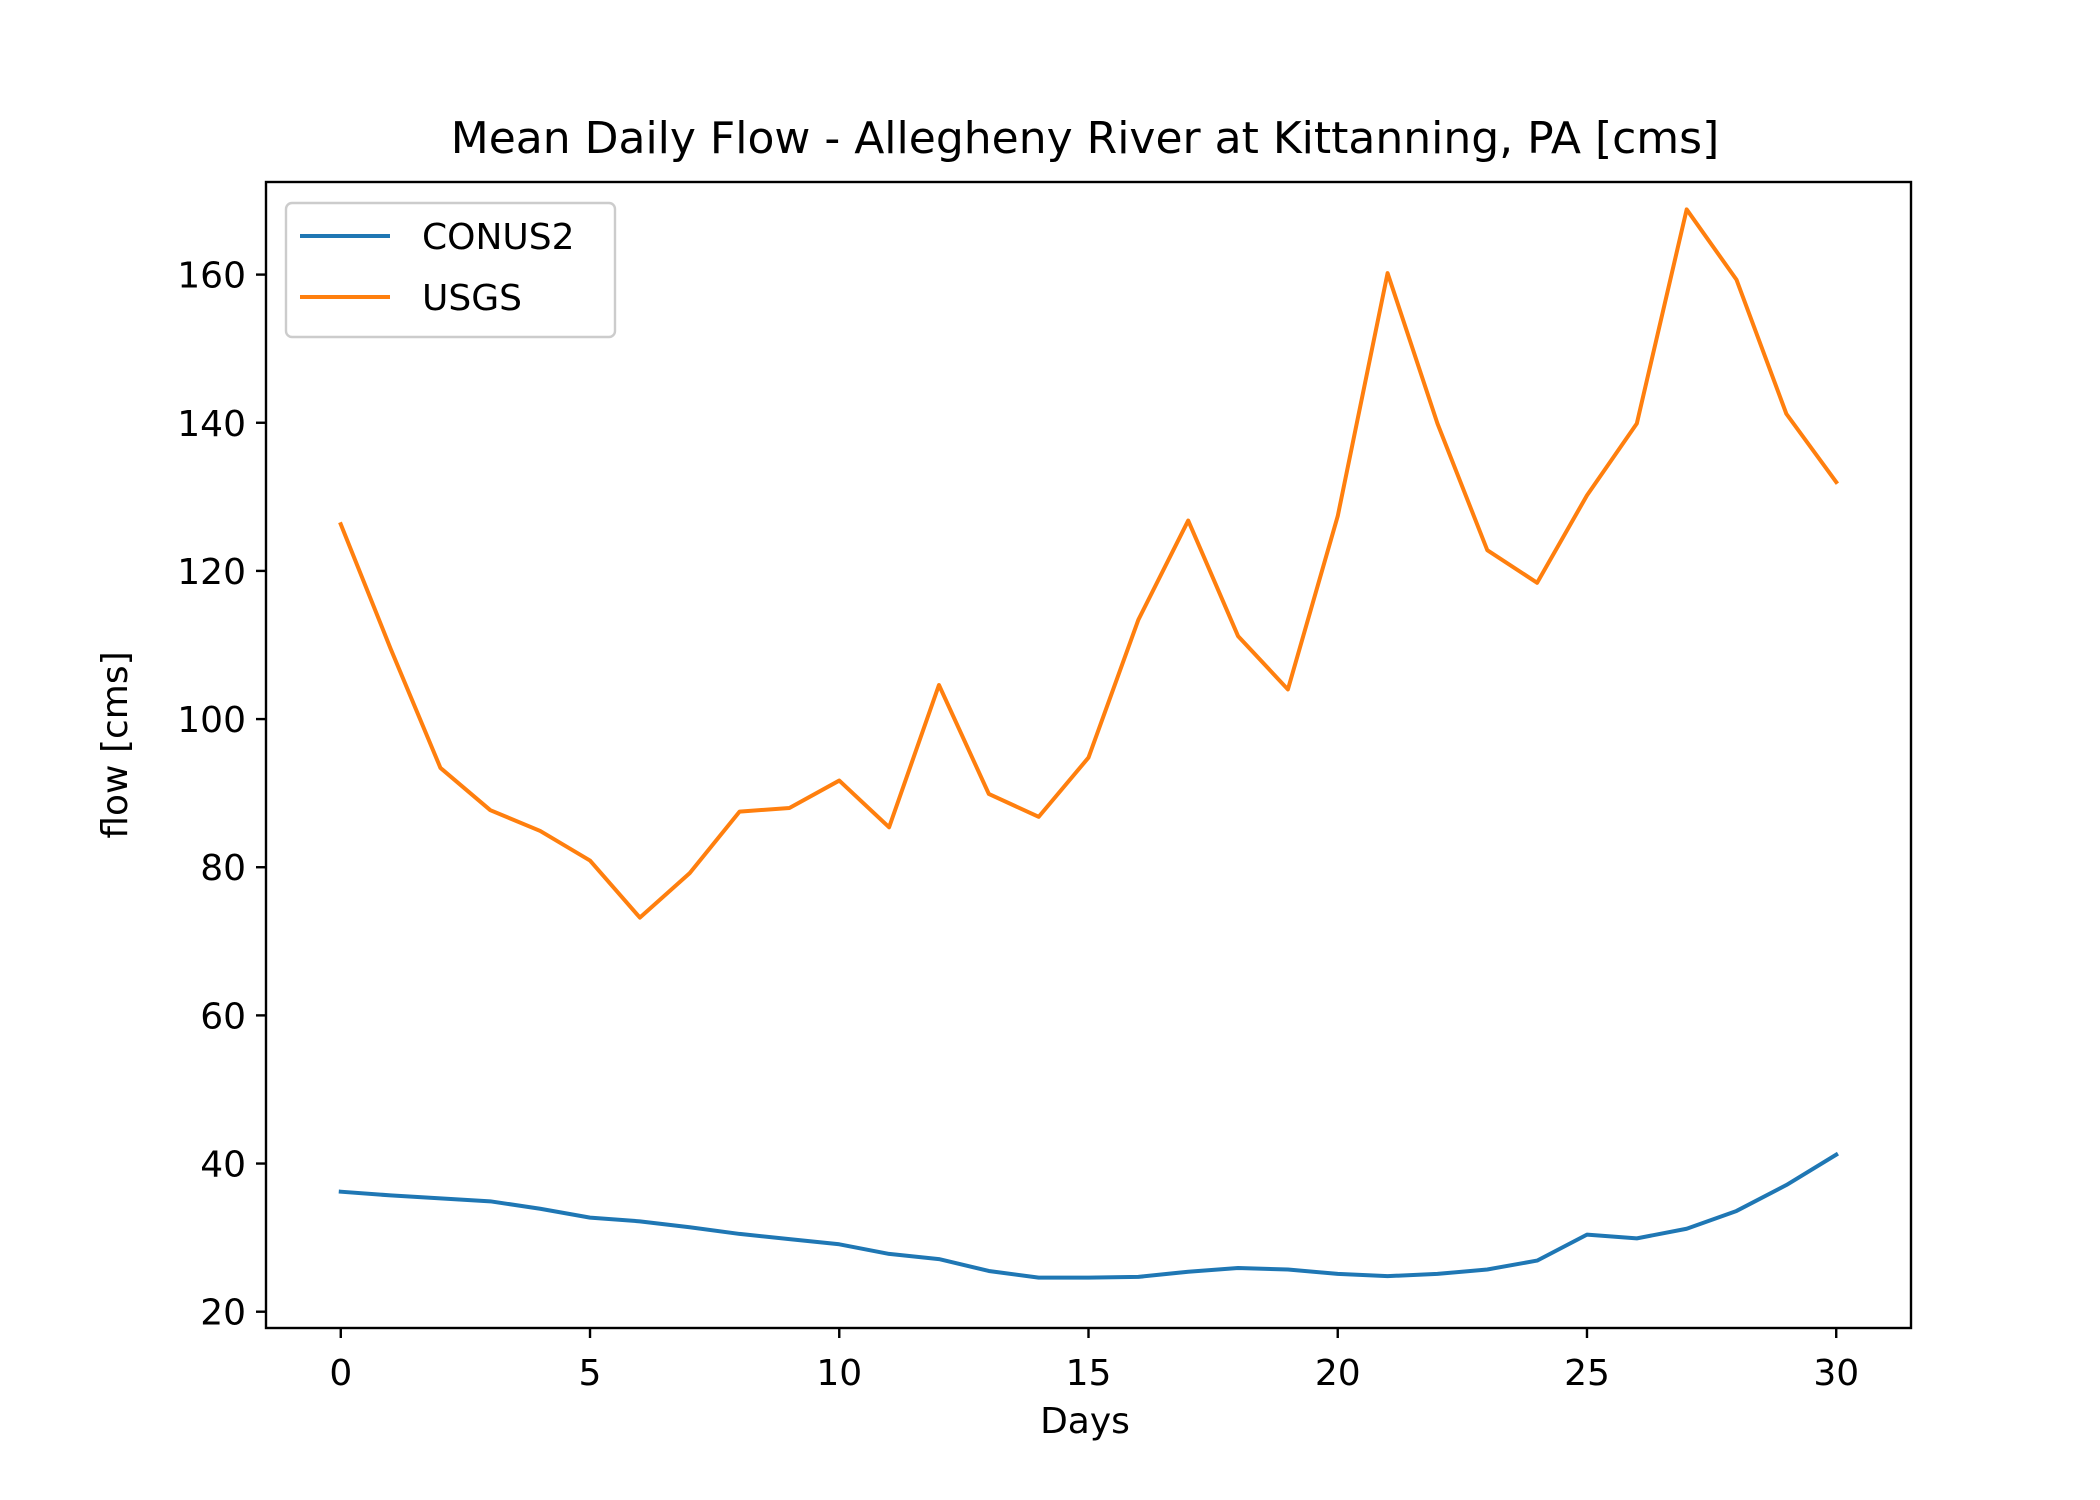  Describe the element at coordinates (590, 1373) in the screenshot. I see `x-tick-label: 5` at that location.